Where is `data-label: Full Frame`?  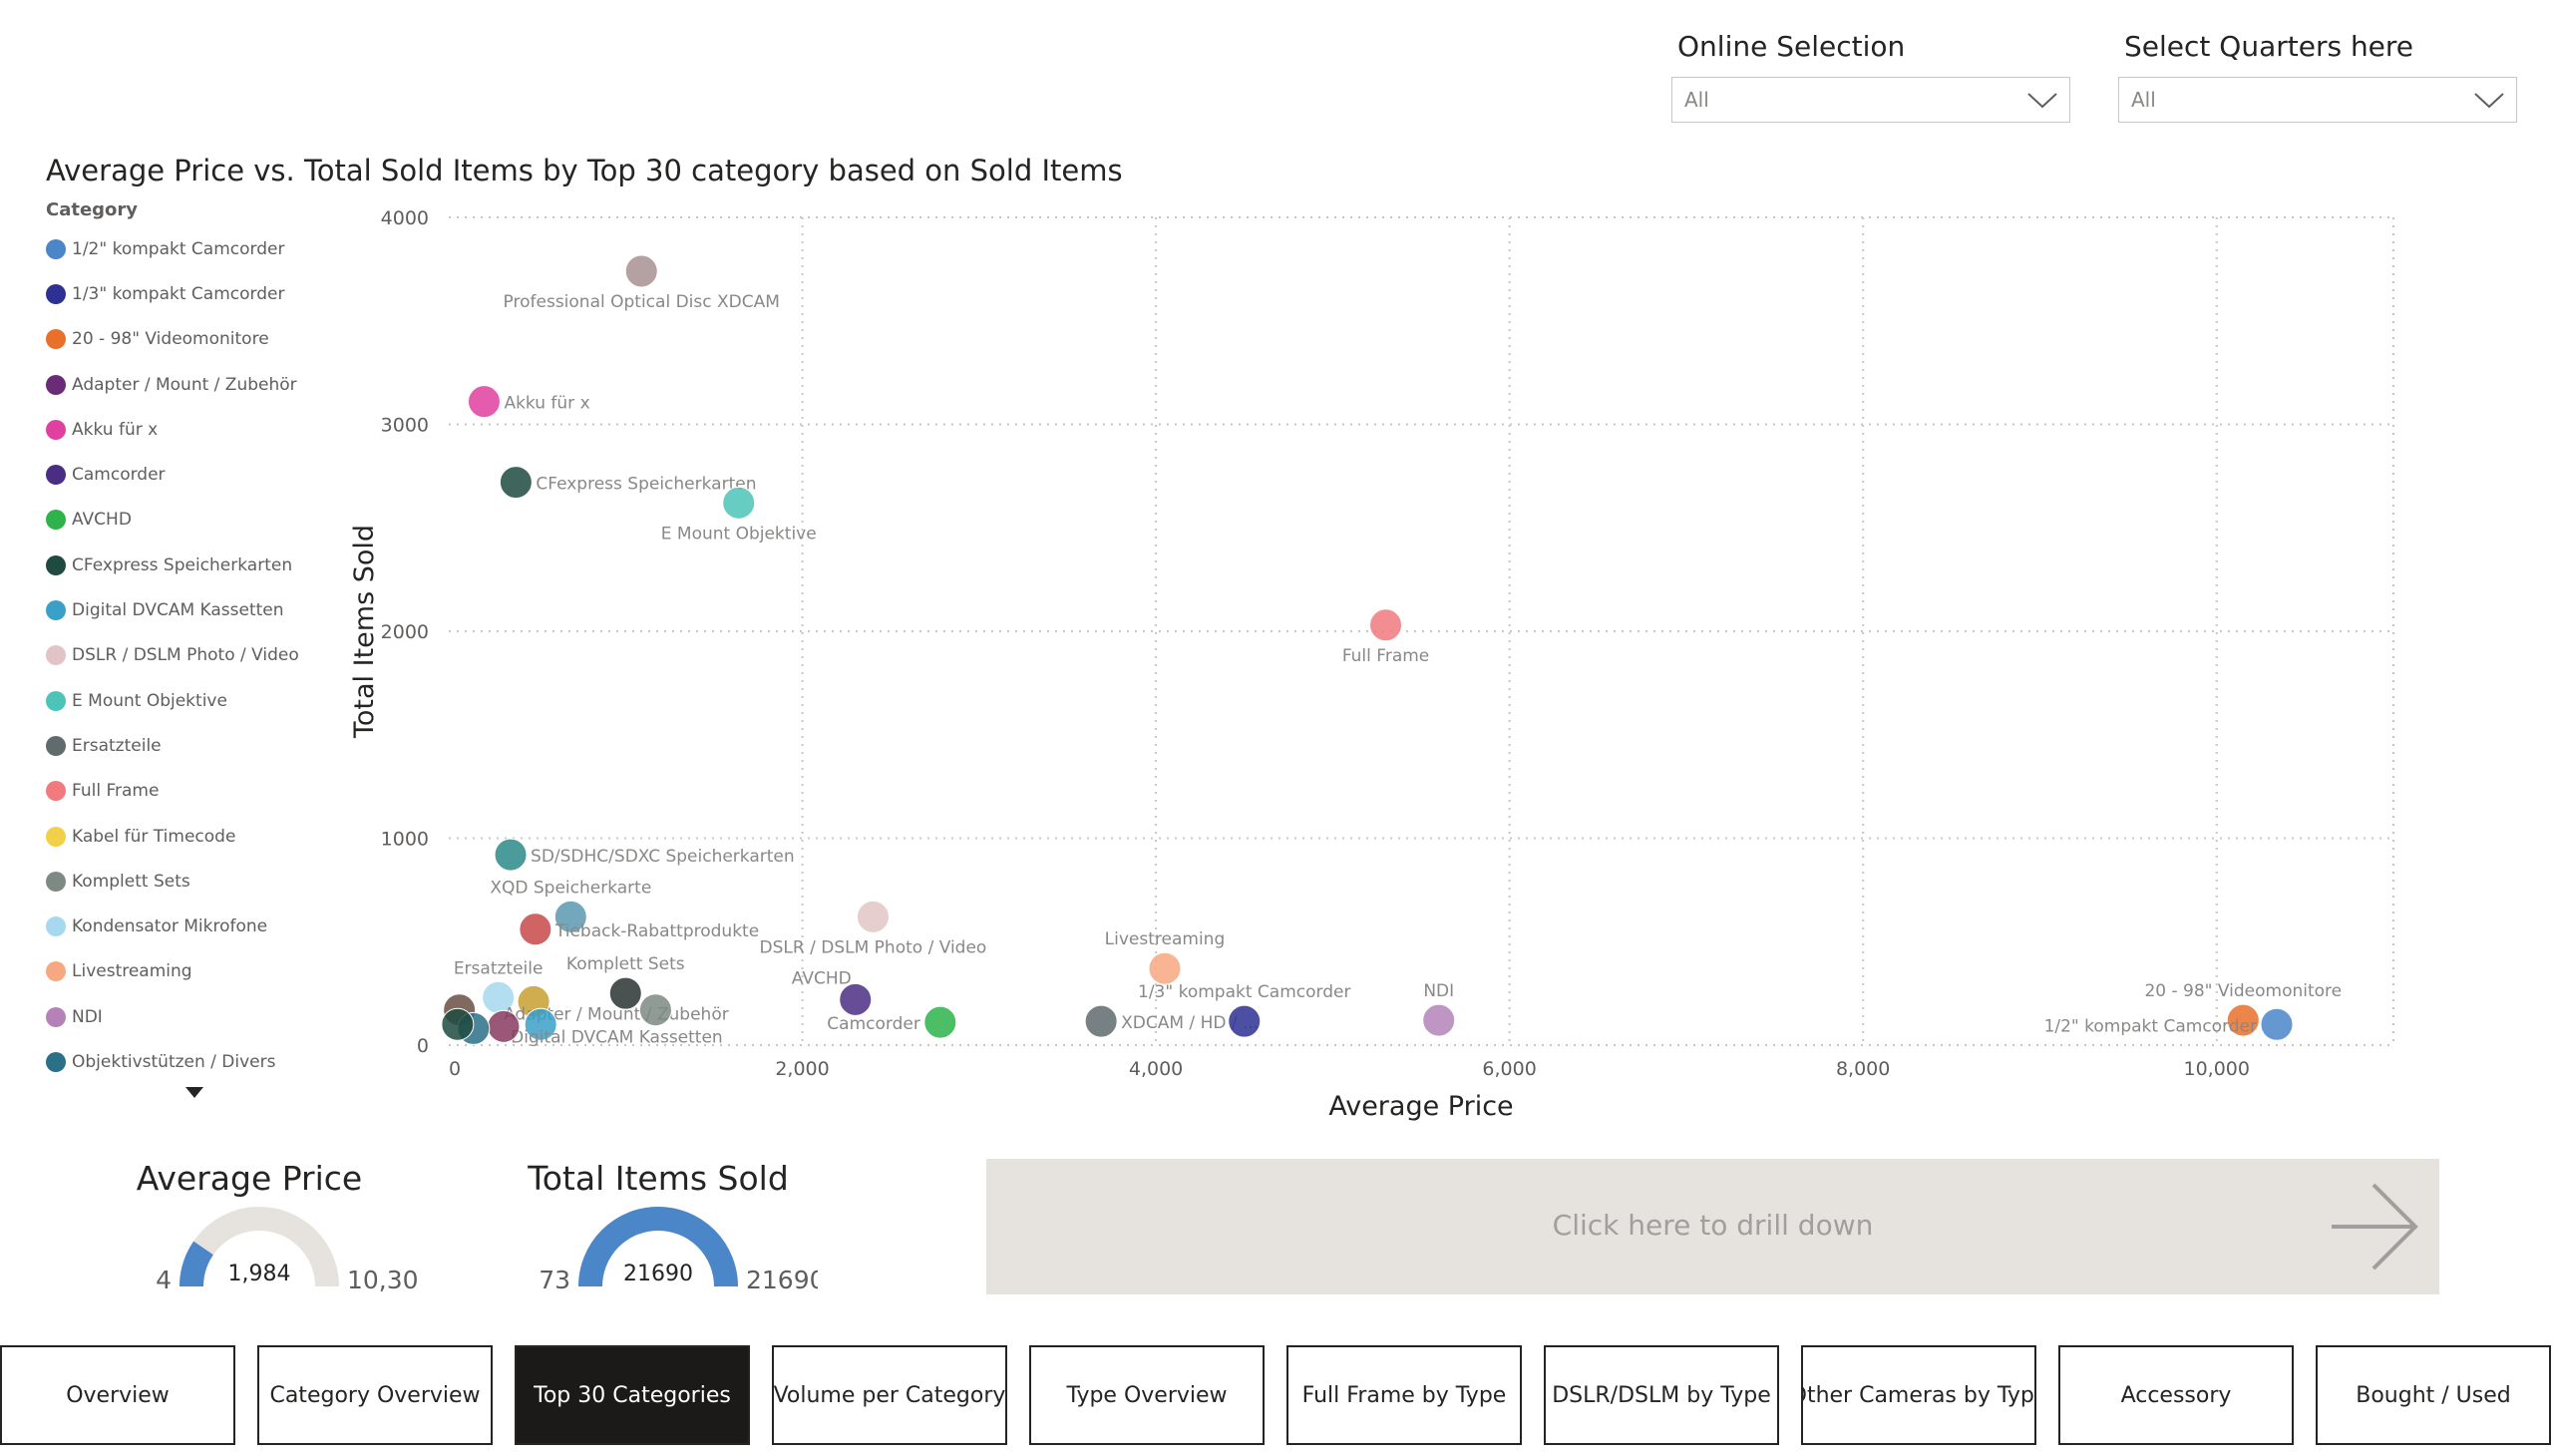 data-label: Full Frame is located at coordinates (1386, 656).